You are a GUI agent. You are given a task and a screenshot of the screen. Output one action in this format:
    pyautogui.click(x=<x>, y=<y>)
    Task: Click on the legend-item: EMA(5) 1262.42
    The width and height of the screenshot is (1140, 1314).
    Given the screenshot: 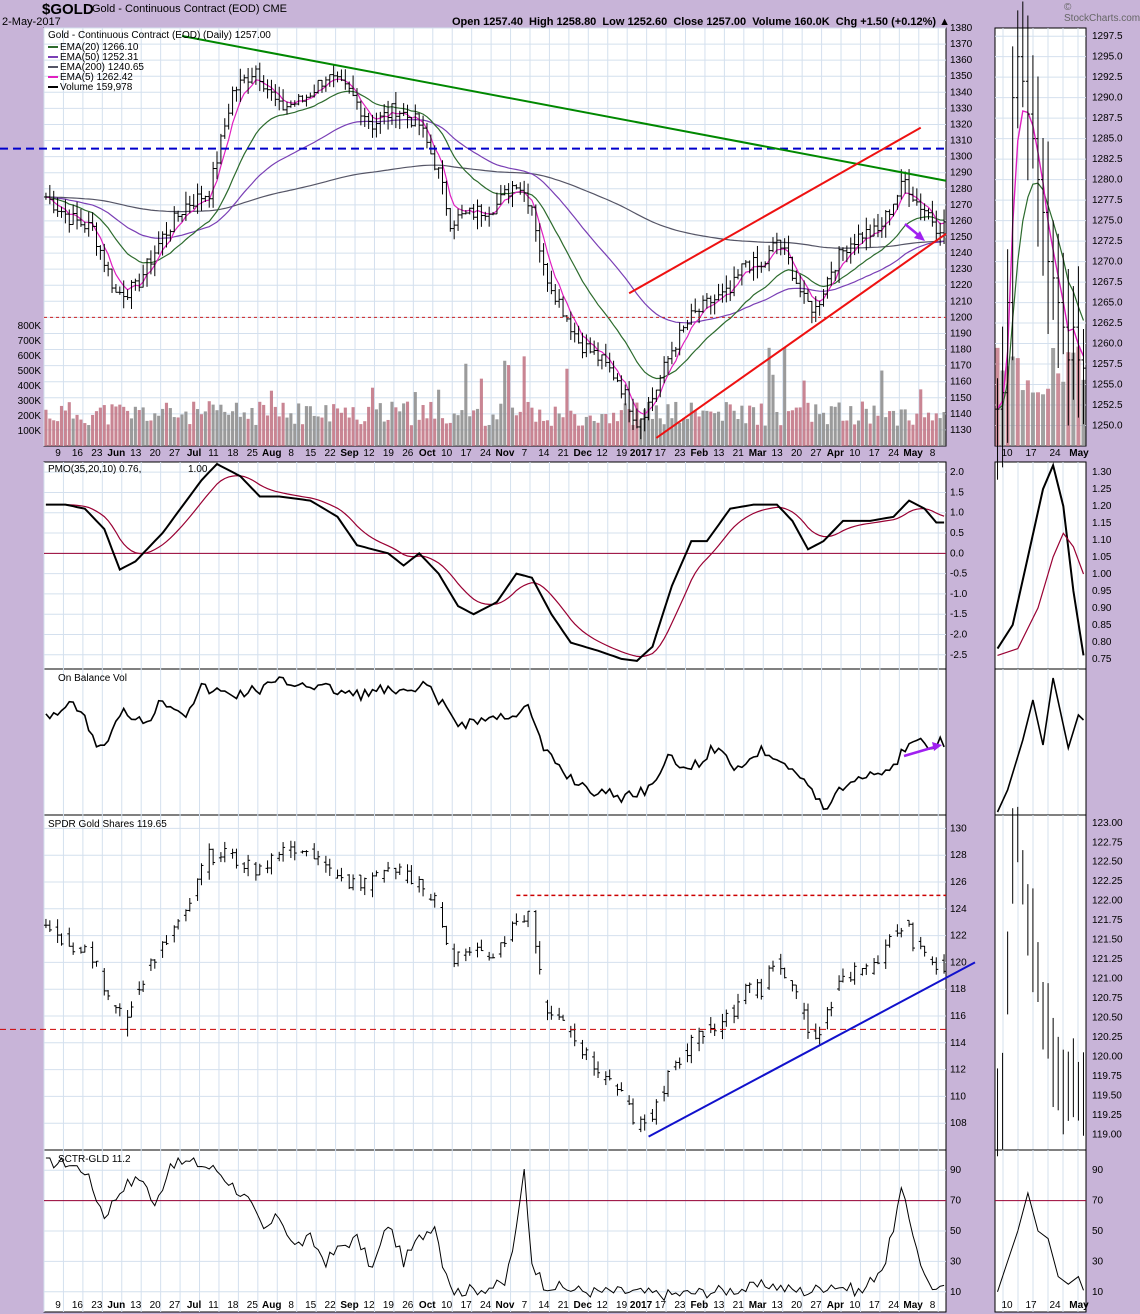 What is the action you would take?
    pyautogui.click(x=96, y=77)
    